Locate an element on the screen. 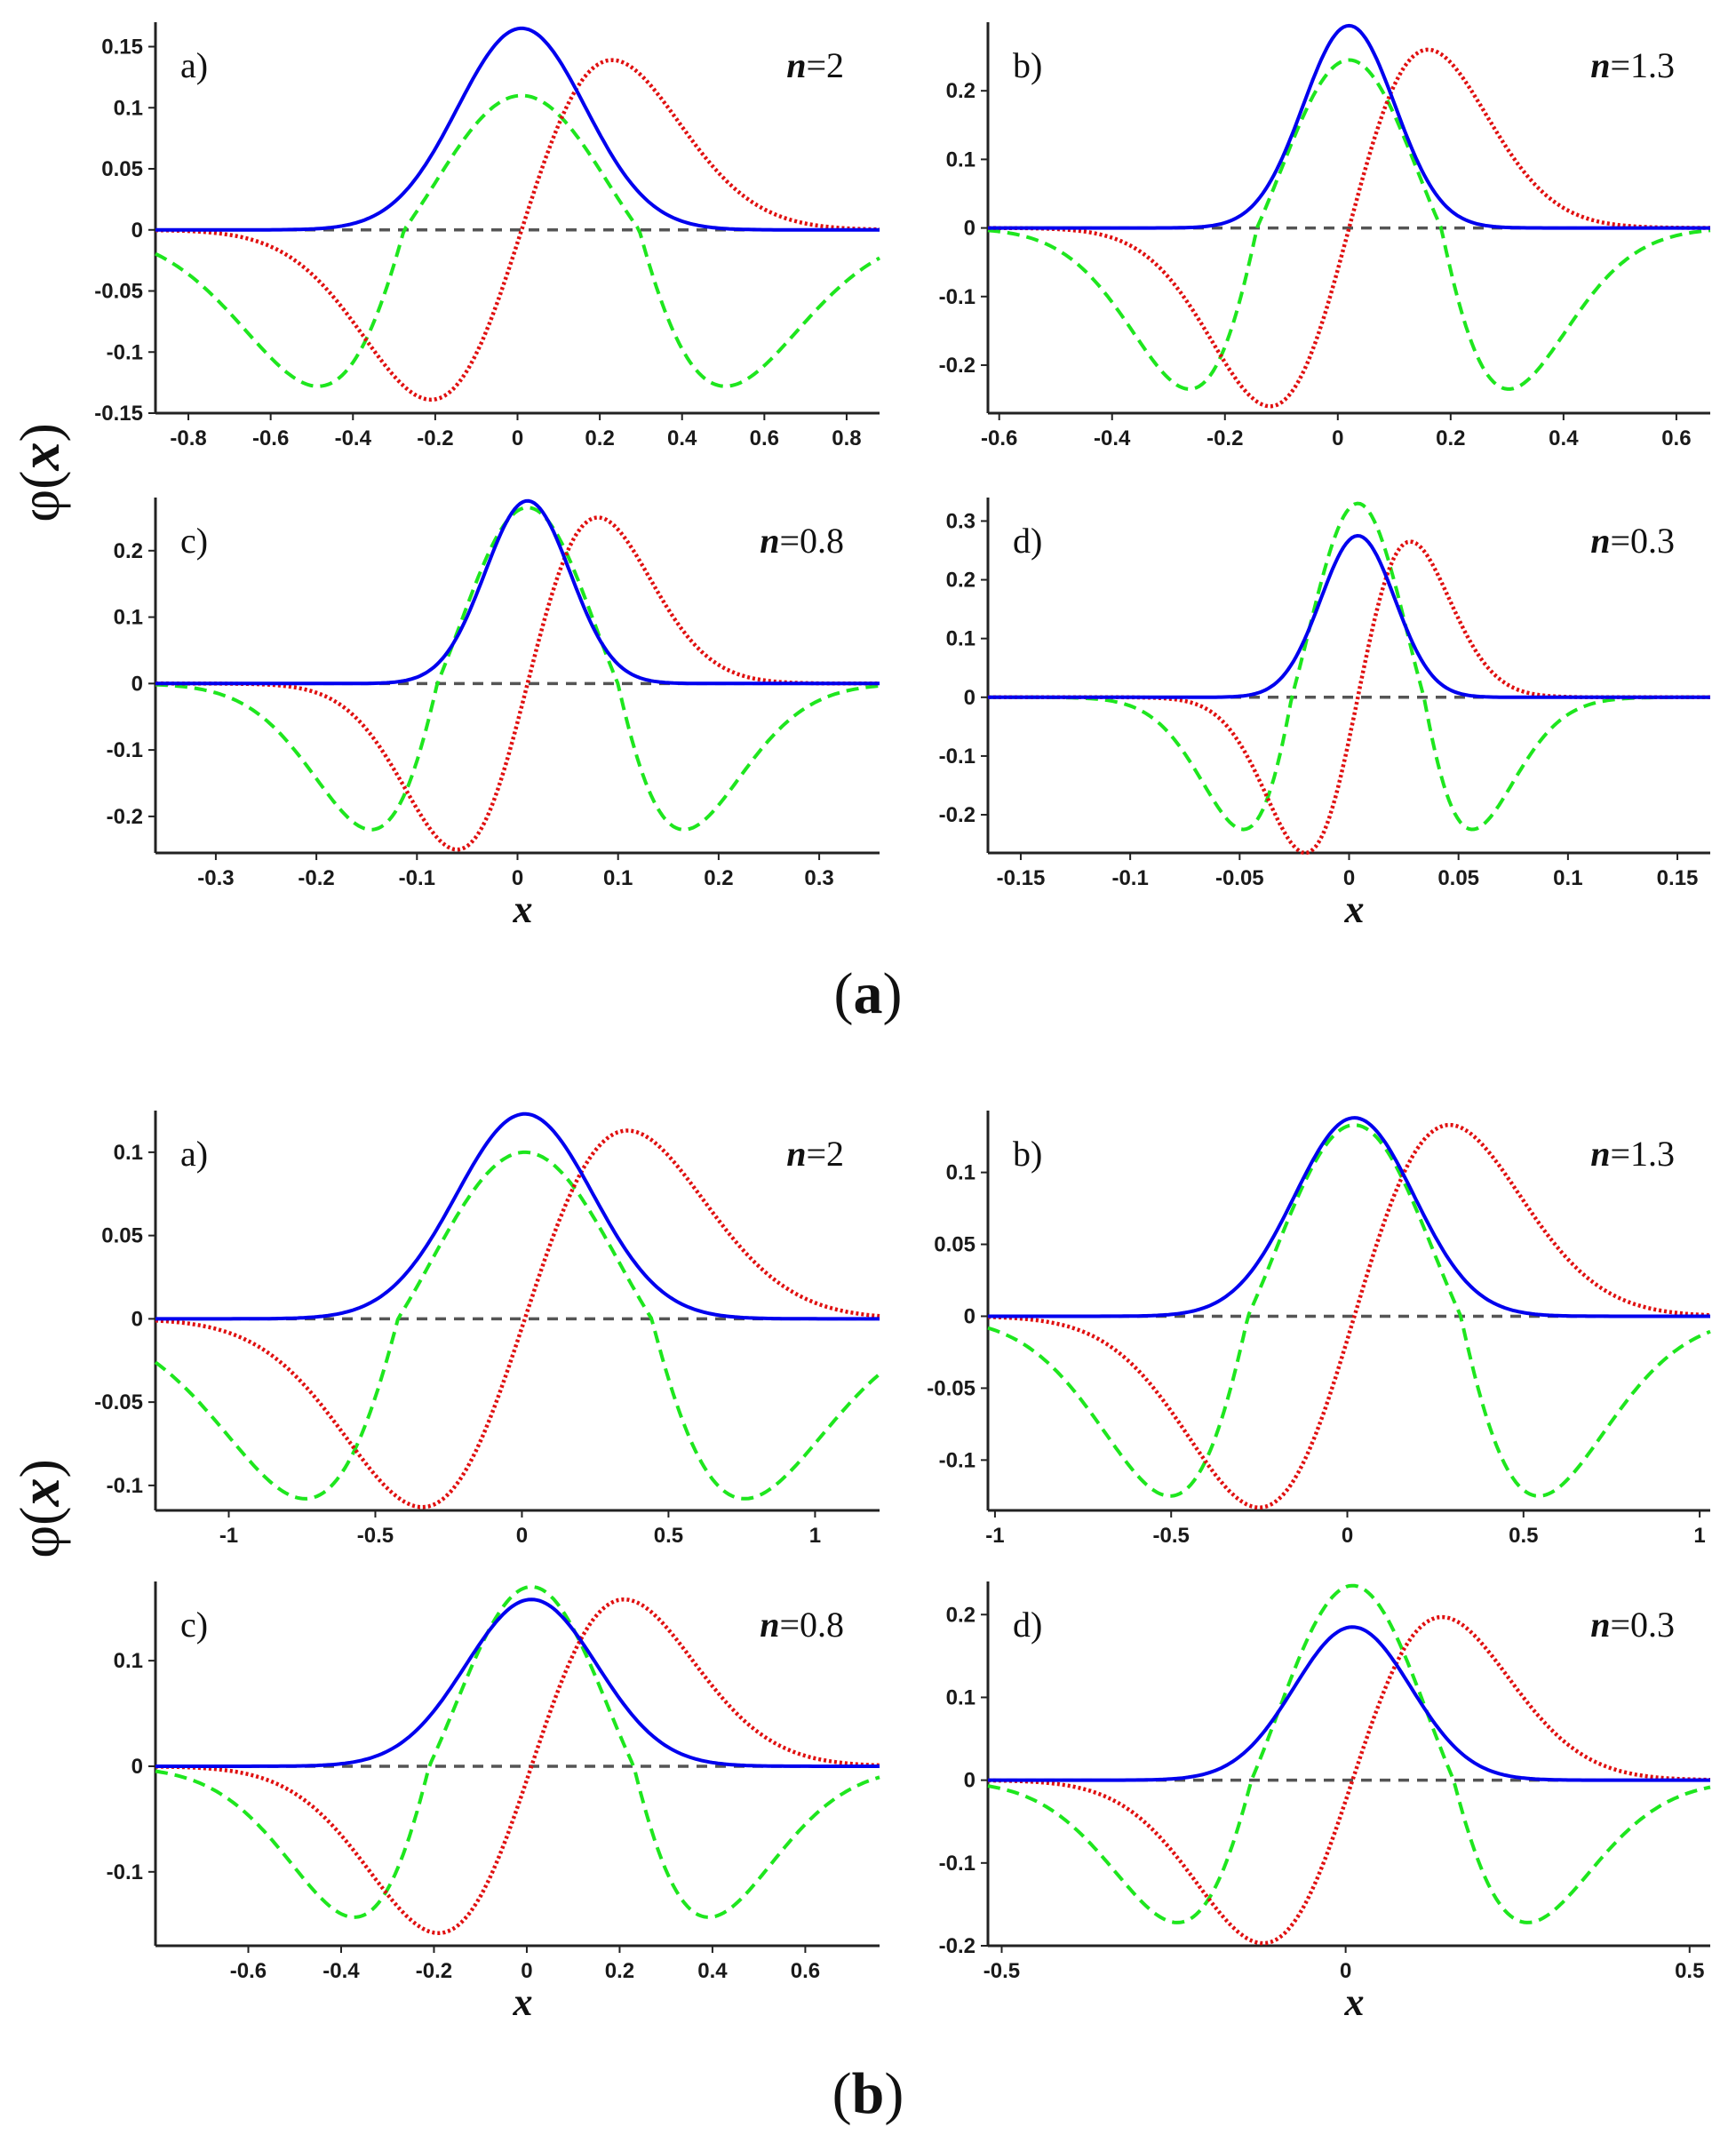 This screenshot has width=1736, height=2135. x-tick-label: 0.05 is located at coordinates (1458, 878).